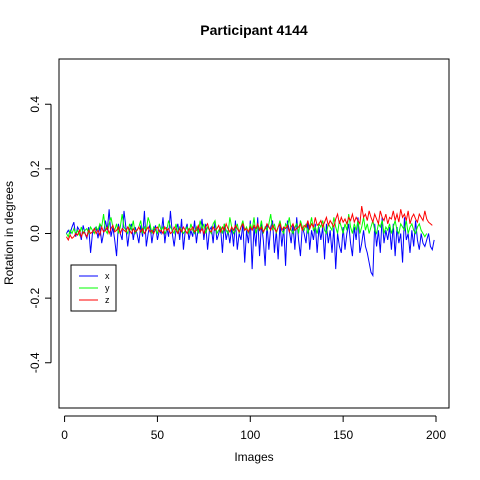  I want to click on series-layer, so click(250, 241).